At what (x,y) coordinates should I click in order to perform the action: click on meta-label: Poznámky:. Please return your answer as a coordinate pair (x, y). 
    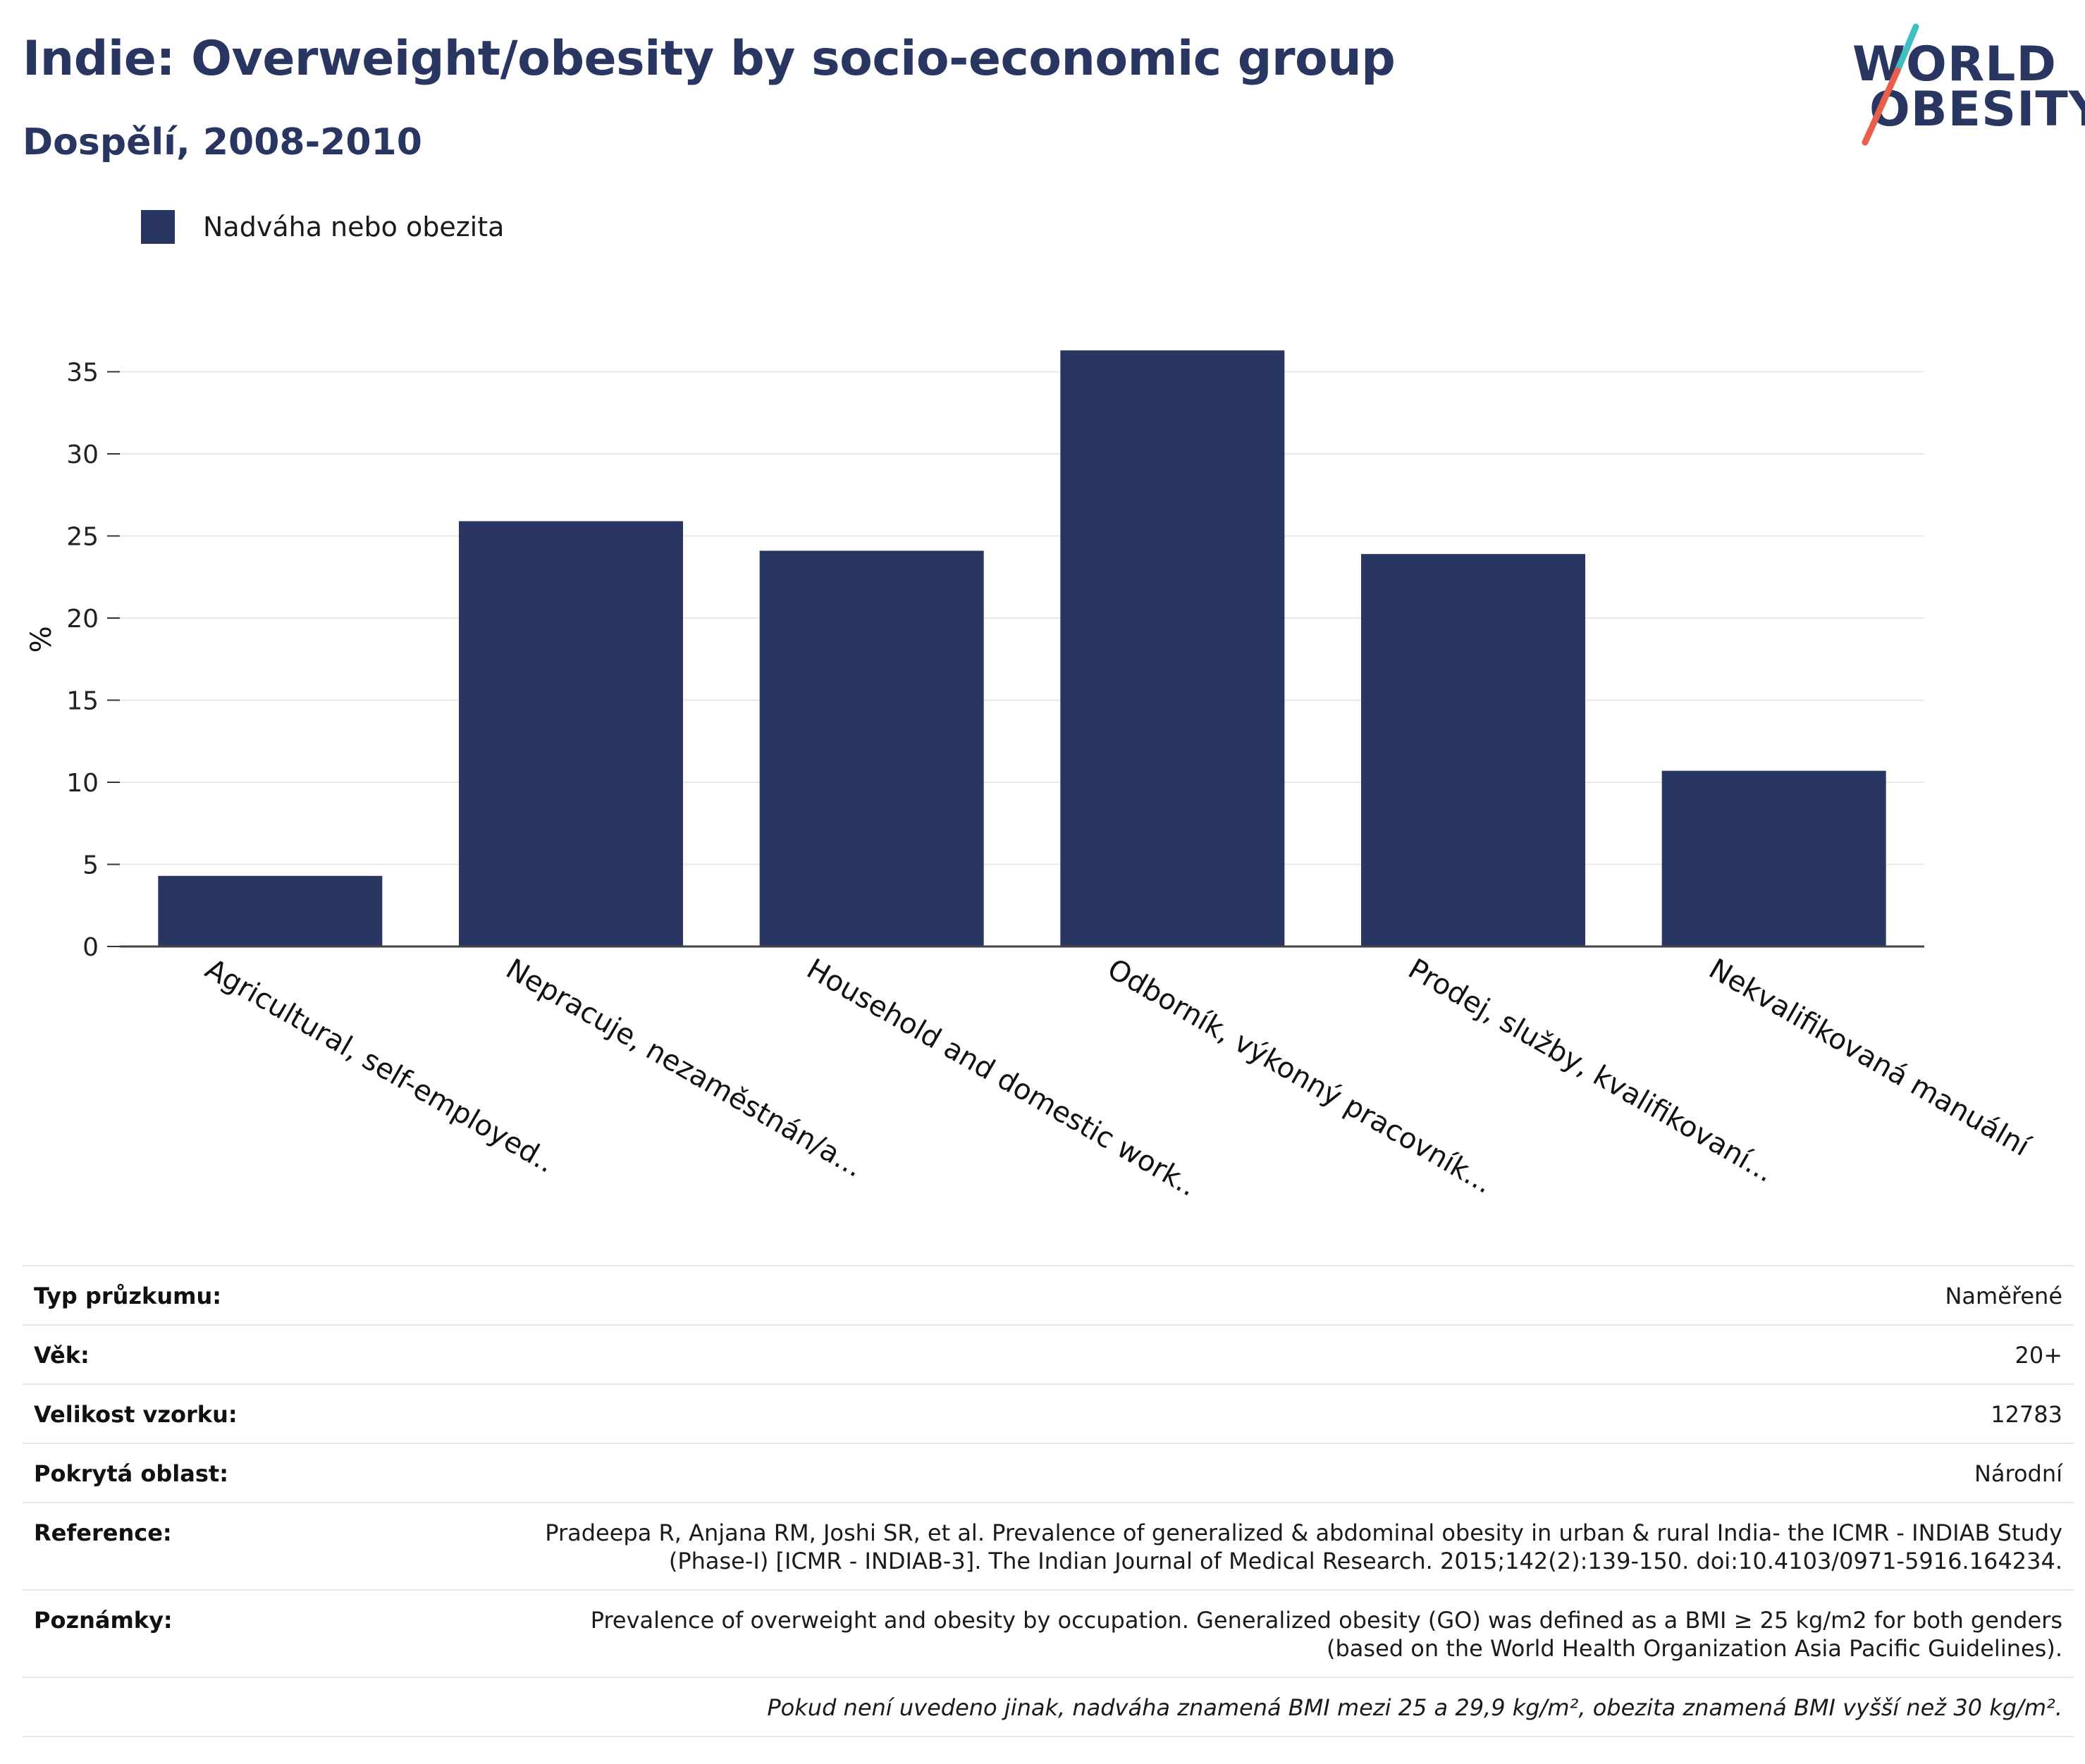
    Looking at the image, I should click on (103, 1620).